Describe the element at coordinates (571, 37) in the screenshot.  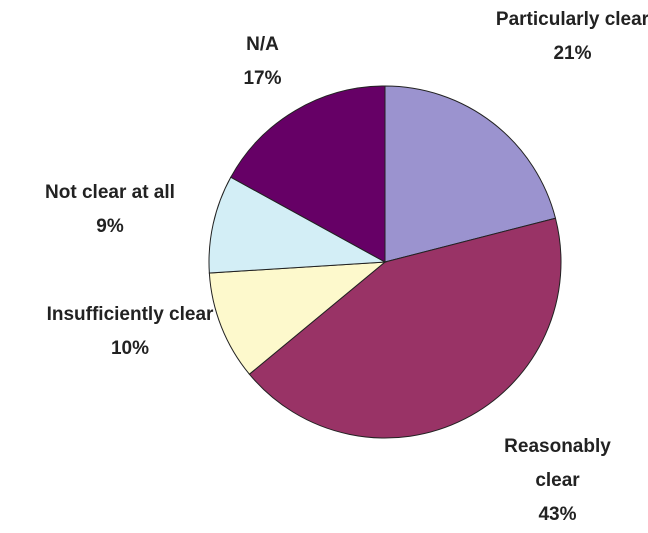
I see `slice-label: Particularly clear 21%` at that location.